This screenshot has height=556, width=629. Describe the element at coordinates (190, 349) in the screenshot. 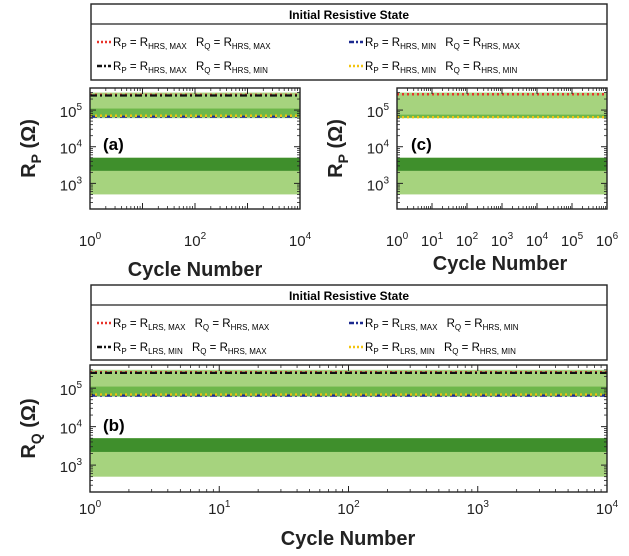

I see `legend-entry-text: RP = RLRS, MIN RQ = RHRS, MAX` at that location.